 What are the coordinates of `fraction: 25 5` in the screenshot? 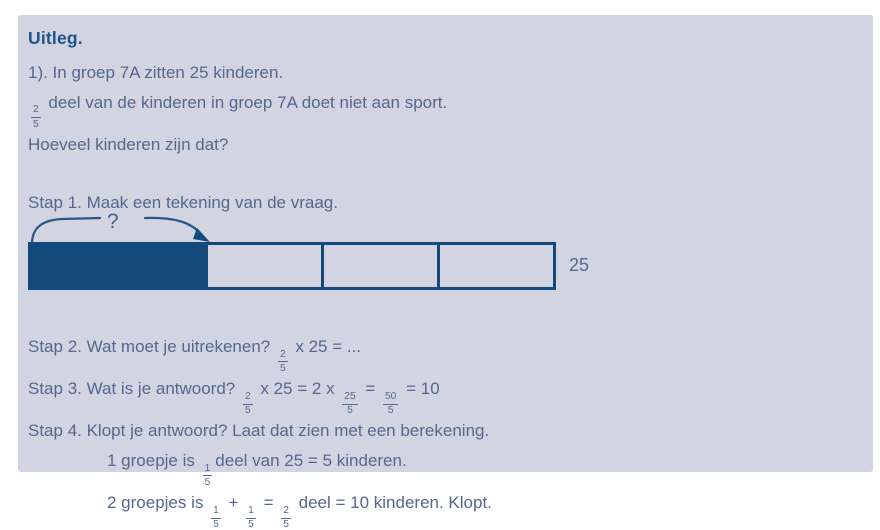 It's located at (350, 403).